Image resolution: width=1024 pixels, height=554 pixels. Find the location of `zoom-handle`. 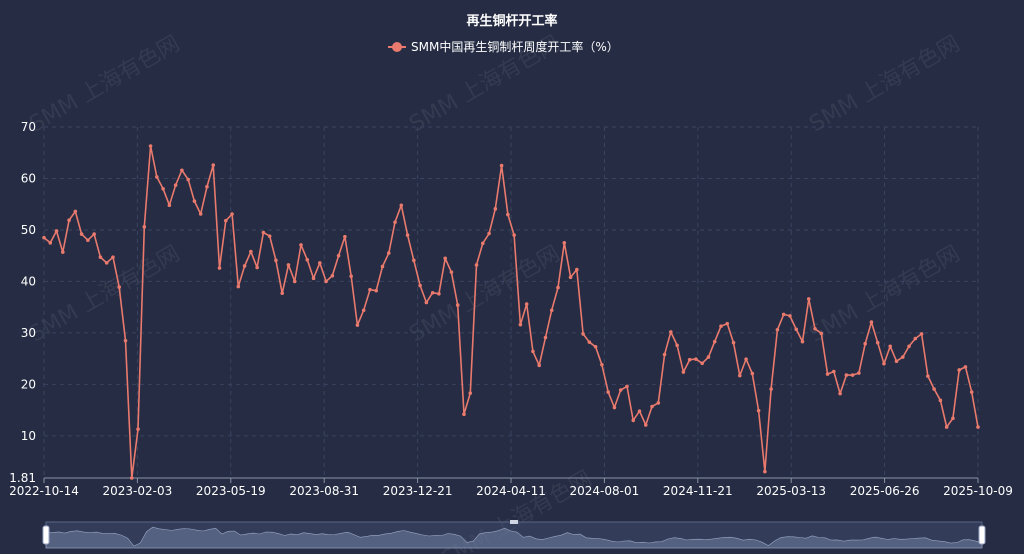

zoom-handle is located at coordinates (982, 535).